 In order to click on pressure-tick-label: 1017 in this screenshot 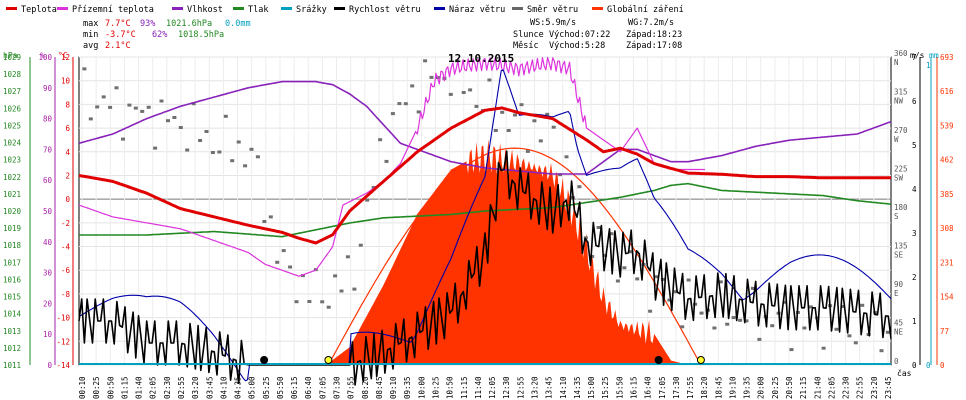, I will do `click(12, 262)`.